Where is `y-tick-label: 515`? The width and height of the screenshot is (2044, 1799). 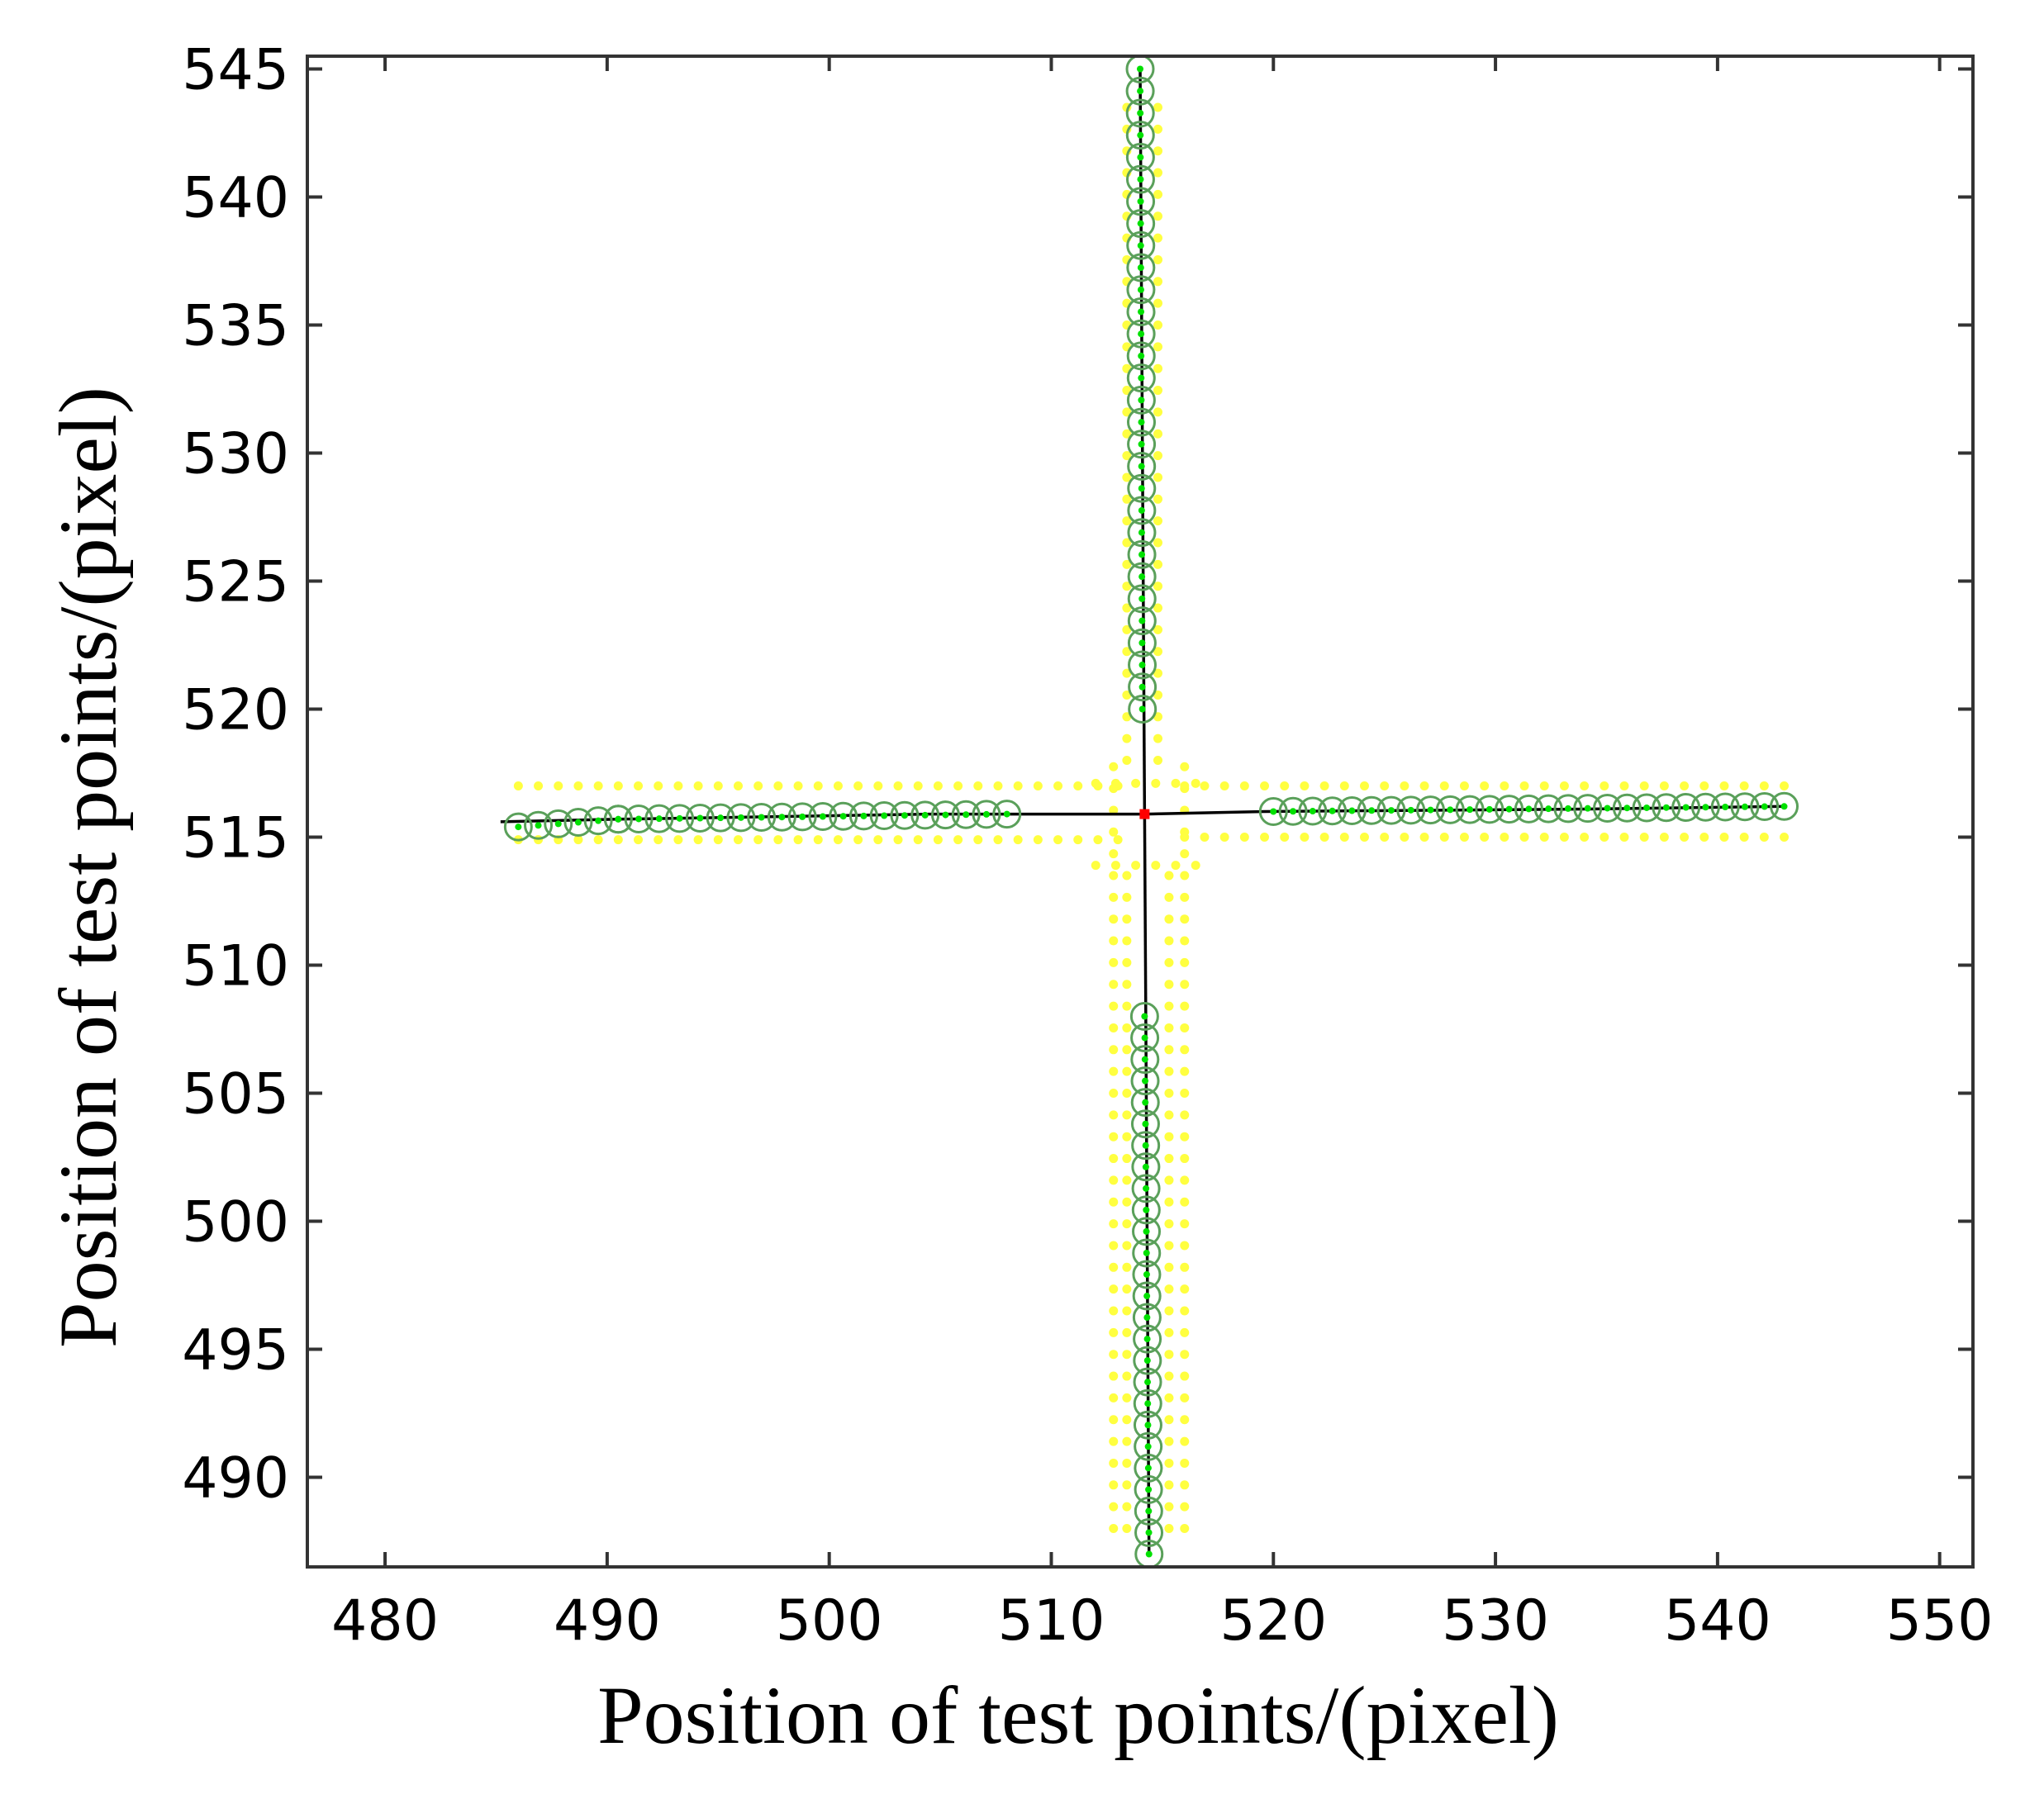
y-tick-label: 515 is located at coordinates (235, 838).